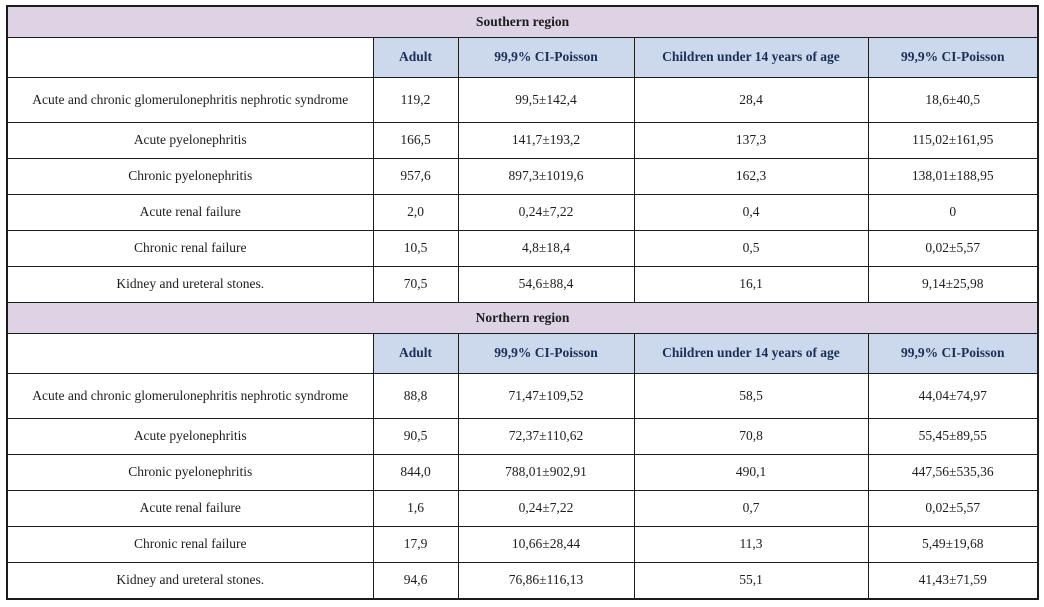  Describe the element at coordinates (953, 140) in the screenshot. I see `children-ci-cell: 115,02±161,95` at that location.